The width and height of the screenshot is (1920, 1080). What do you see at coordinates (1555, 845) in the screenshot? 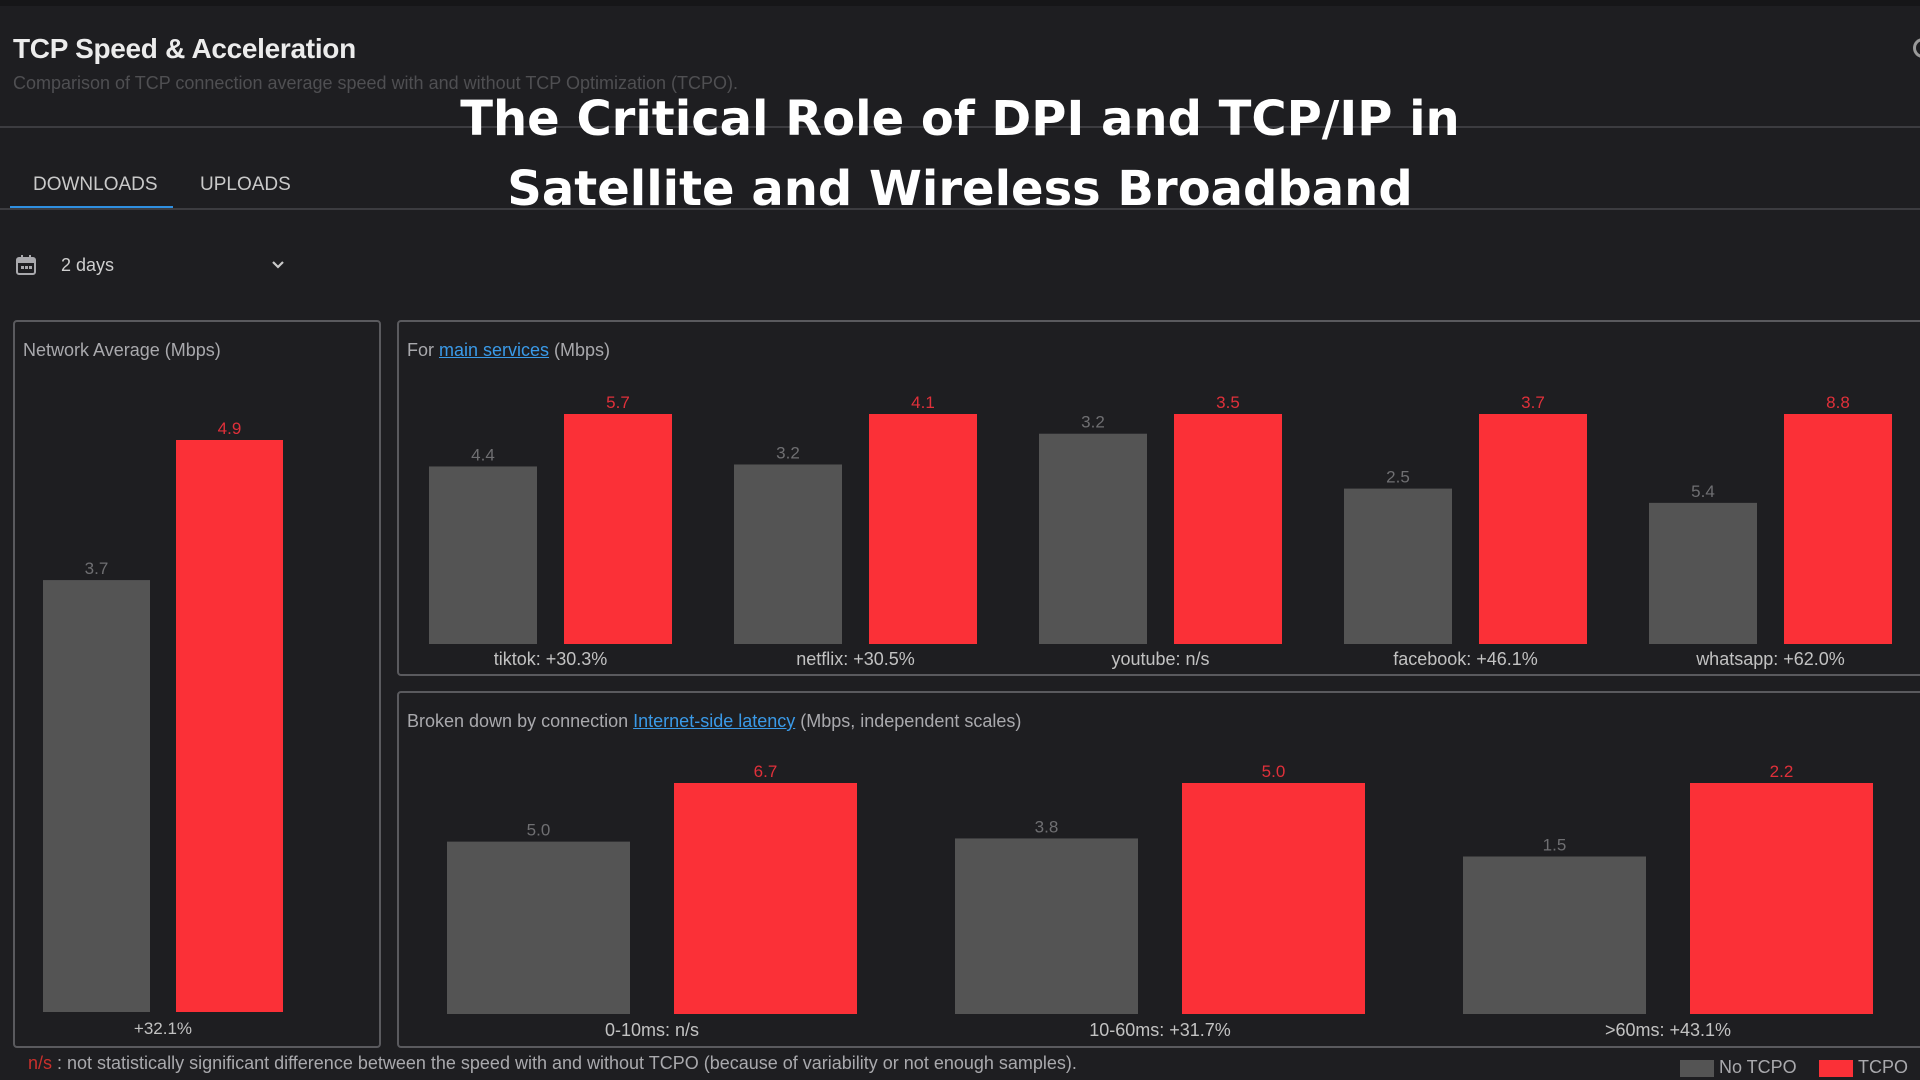
I see `value-label-no-tcpo-60ms-43-1: 1.5` at bounding box center [1555, 845].